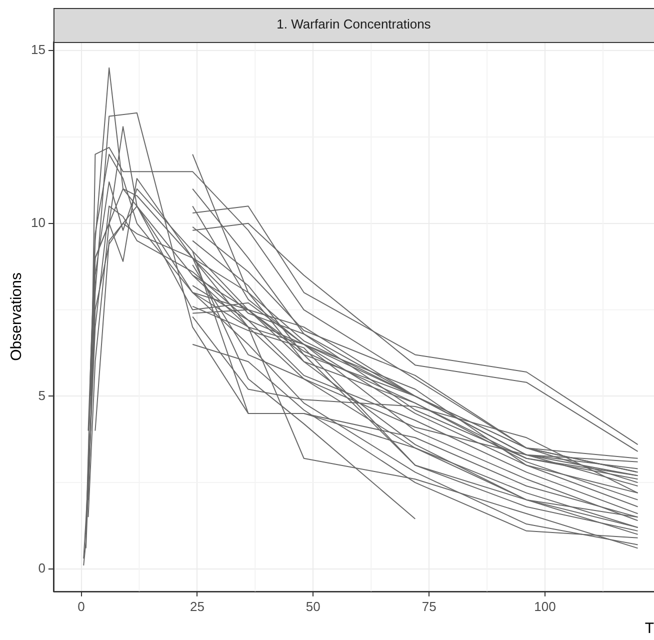 The image size is (654, 640). What do you see at coordinates (429, 606) in the screenshot?
I see `x-tick-label: 75` at bounding box center [429, 606].